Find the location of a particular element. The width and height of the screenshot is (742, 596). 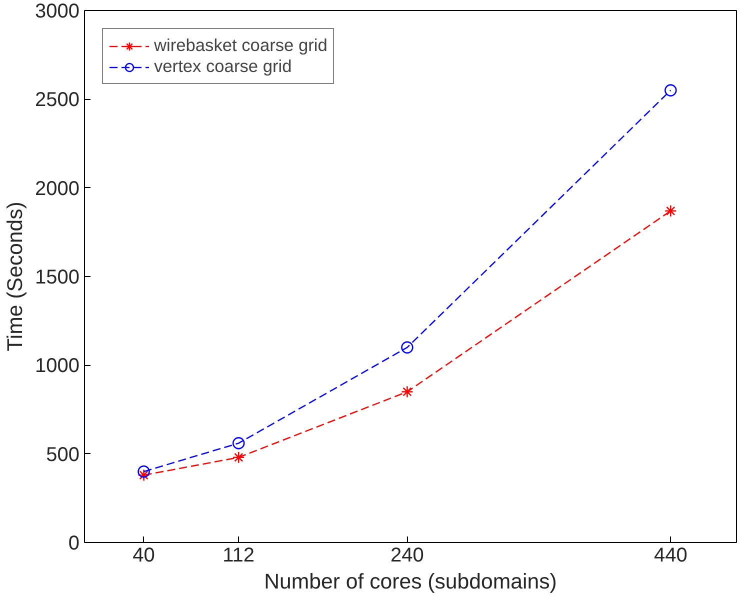

y-tick-label: 1000 is located at coordinates (57, 366).